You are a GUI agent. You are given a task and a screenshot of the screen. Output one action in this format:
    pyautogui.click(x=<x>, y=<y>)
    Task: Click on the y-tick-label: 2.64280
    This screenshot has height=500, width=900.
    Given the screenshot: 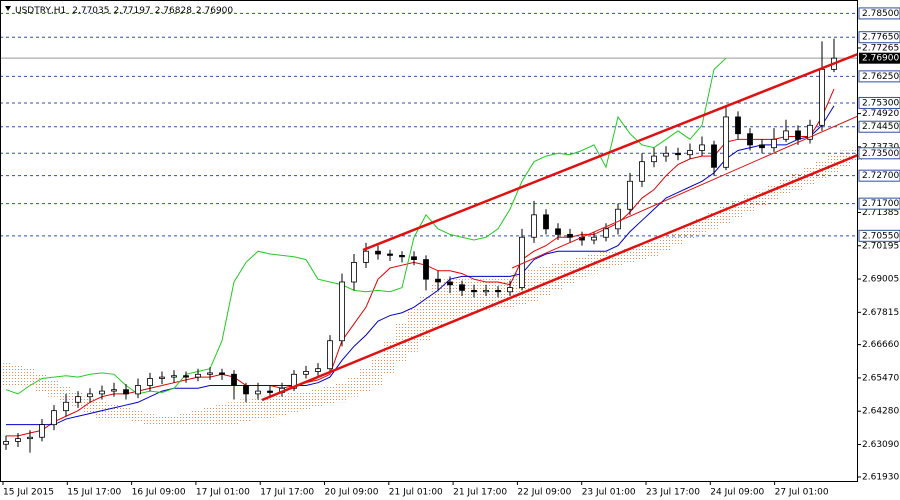 What is the action you would take?
    pyautogui.click(x=880, y=412)
    